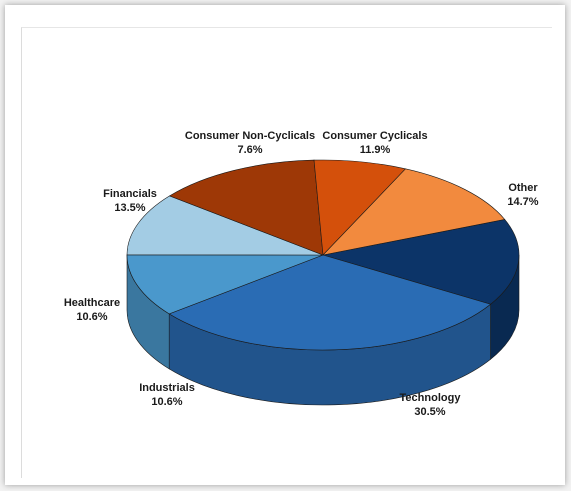 Image resolution: width=571 pixels, height=491 pixels. Describe the element at coordinates (429, 412) in the screenshot. I see `slice-value-technology: 30.5%` at that location.